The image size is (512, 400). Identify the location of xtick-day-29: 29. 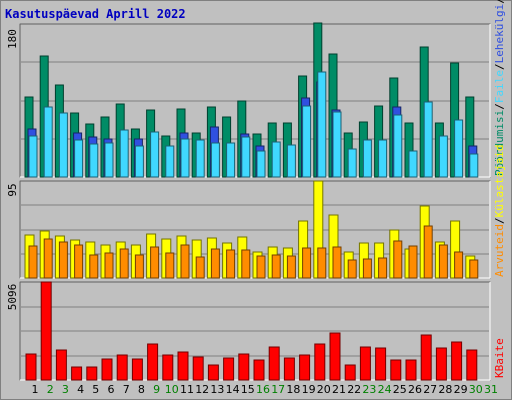
(461, 389).